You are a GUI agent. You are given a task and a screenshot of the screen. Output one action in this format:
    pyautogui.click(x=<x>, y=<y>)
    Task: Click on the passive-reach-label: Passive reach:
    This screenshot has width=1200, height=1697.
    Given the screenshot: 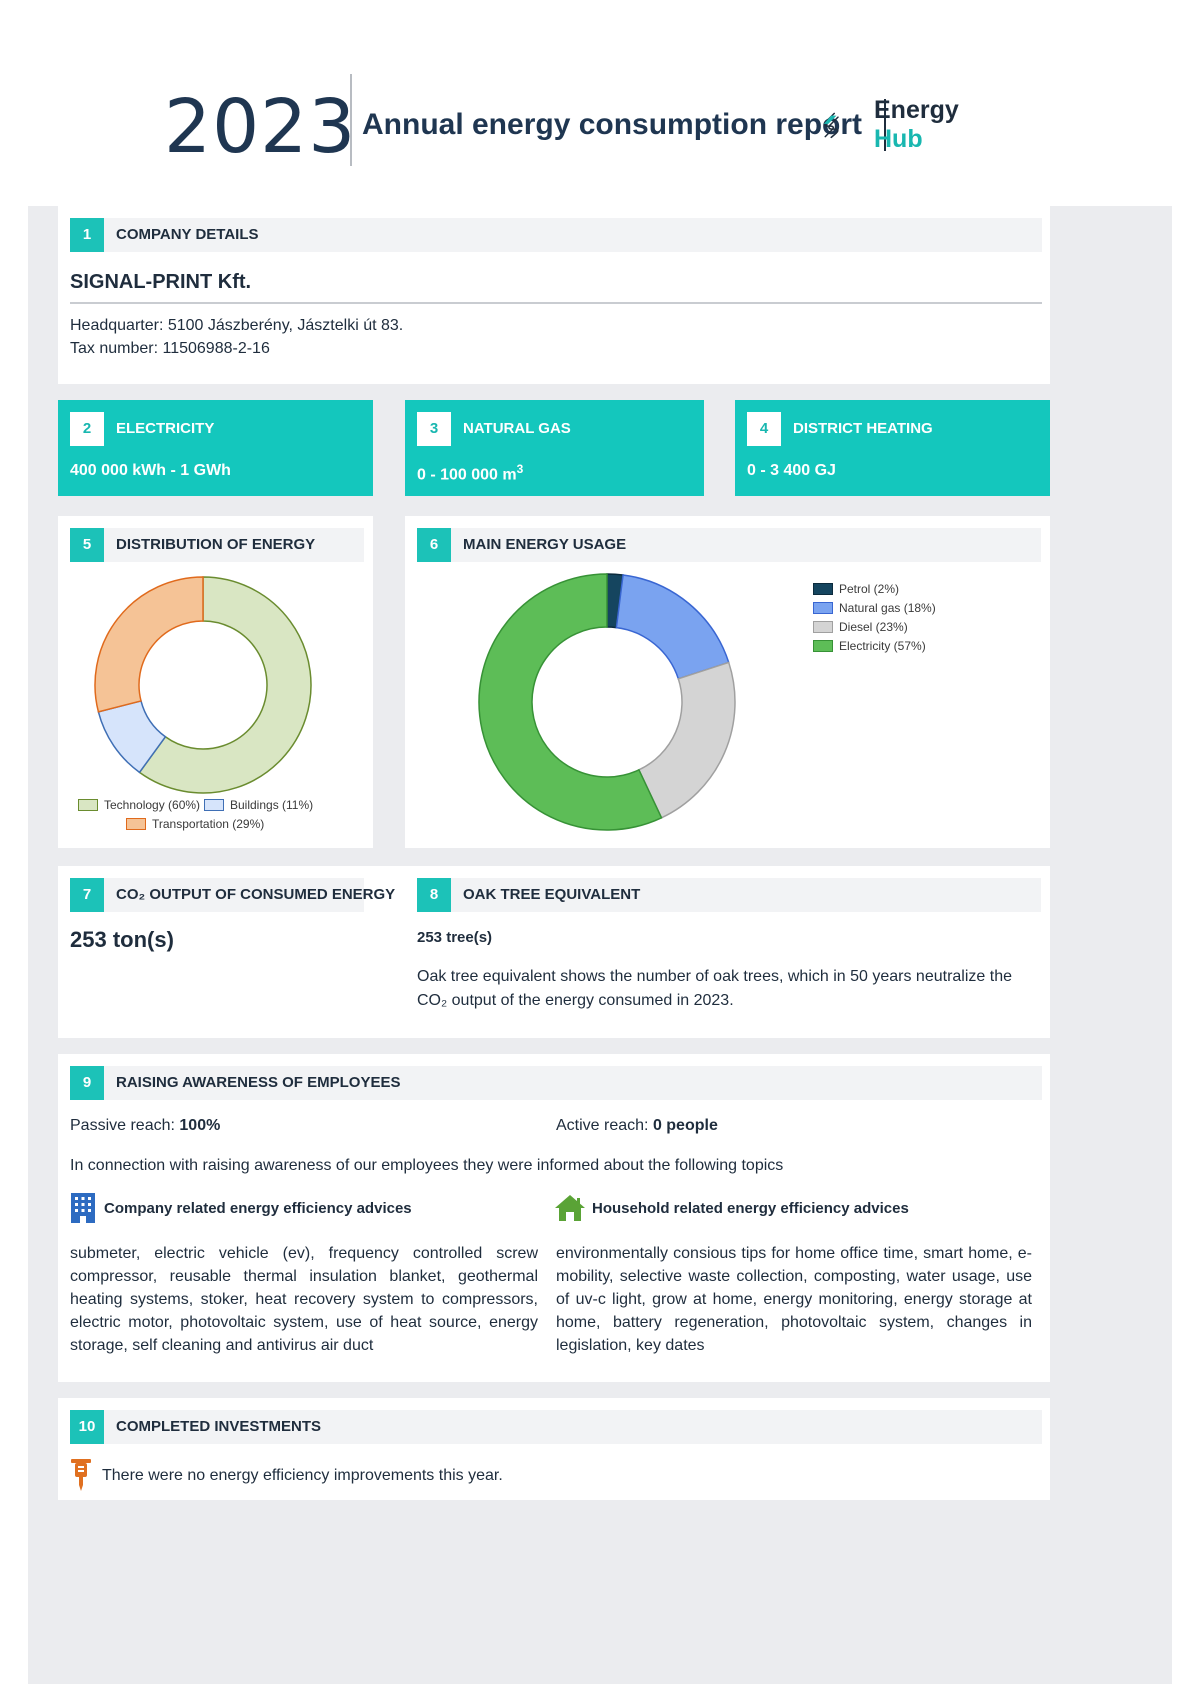 What is the action you would take?
    pyautogui.click(x=125, y=1125)
    